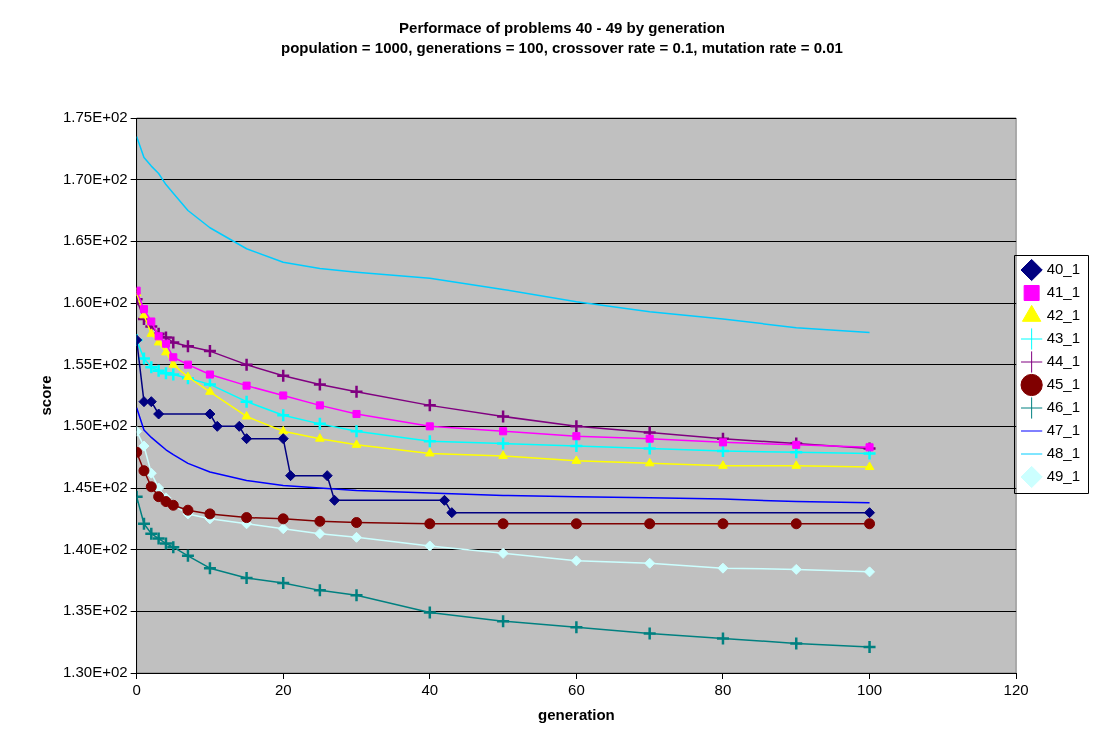 This screenshot has height=753, width=1102. What do you see at coordinates (576, 715) in the screenshot?
I see `x-axis-title: generation` at bounding box center [576, 715].